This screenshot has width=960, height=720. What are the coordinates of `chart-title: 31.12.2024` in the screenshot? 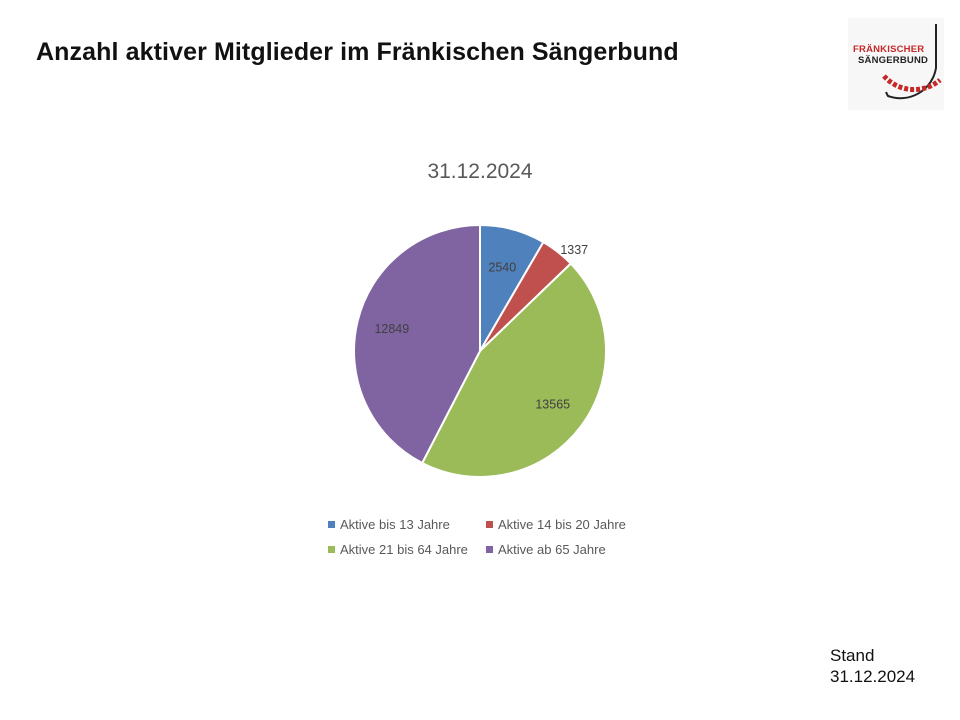 It's located at (480, 171).